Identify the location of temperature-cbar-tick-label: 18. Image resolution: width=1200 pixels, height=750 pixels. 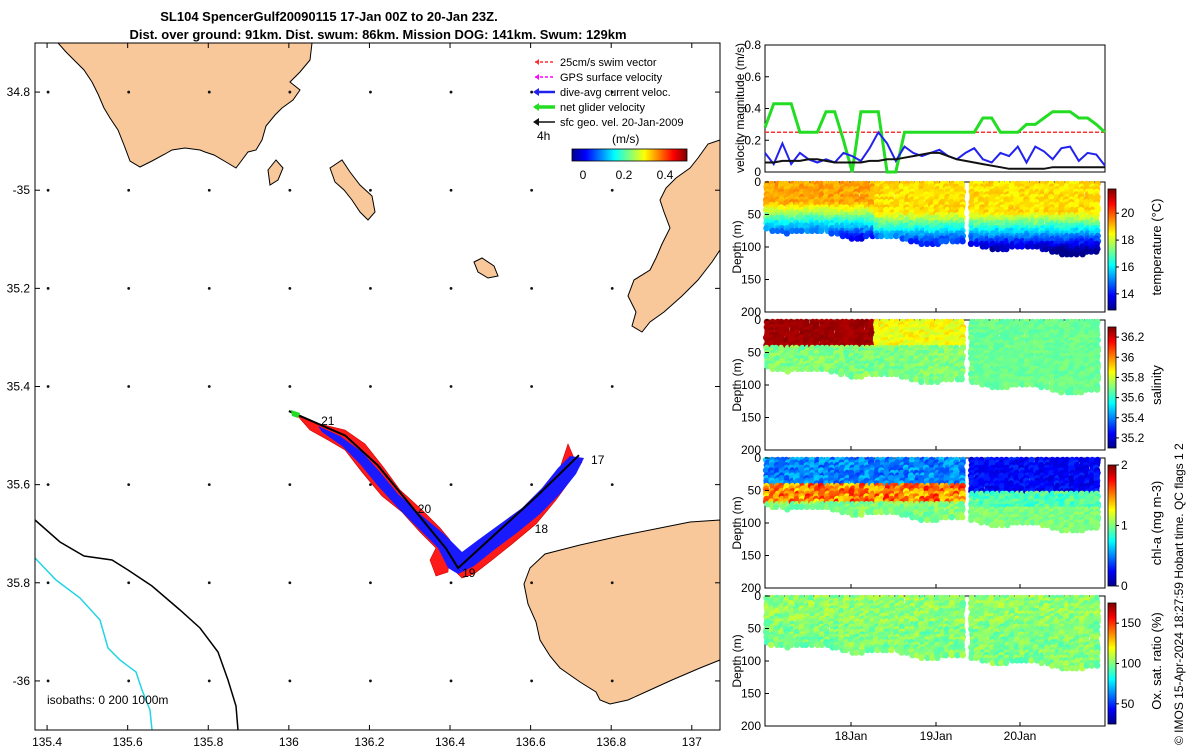
(1128, 240).